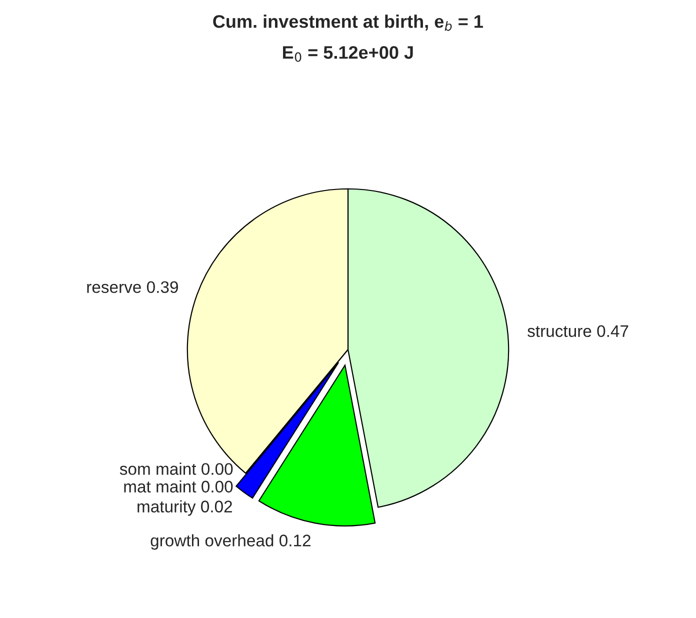 This screenshot has height=618, width=696. Describe the element at coordinates (178, 486) in the screenshot. I see `category-label: mat maint 0.00` at that location.